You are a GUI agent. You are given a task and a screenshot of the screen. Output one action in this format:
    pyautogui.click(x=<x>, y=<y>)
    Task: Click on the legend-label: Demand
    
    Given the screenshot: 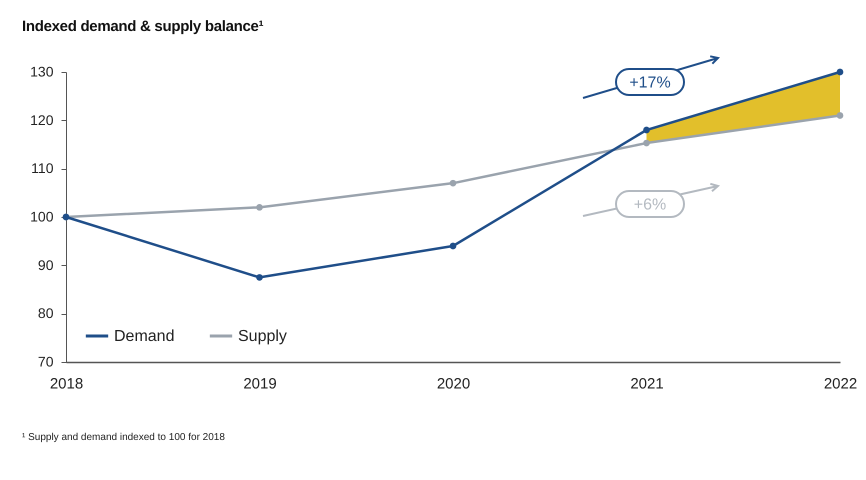 What is the action you would take?
    pyautogui.click(x=144, y=336)
    